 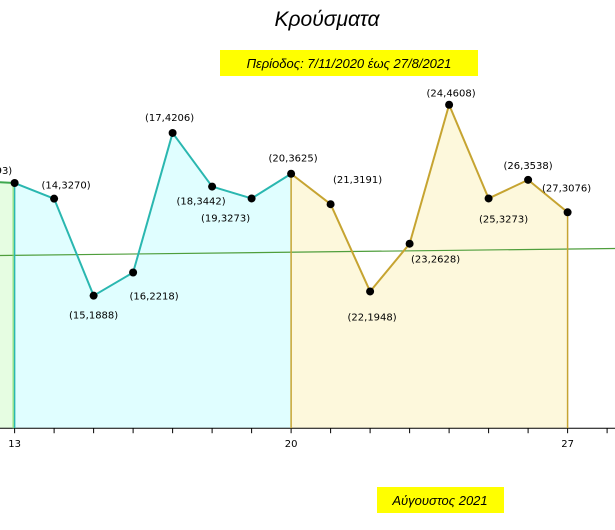 What do you see at coordinates (6, 171) in the screenshot?
I see `data-label: (13,3493)` at bounding box center [6, 171].